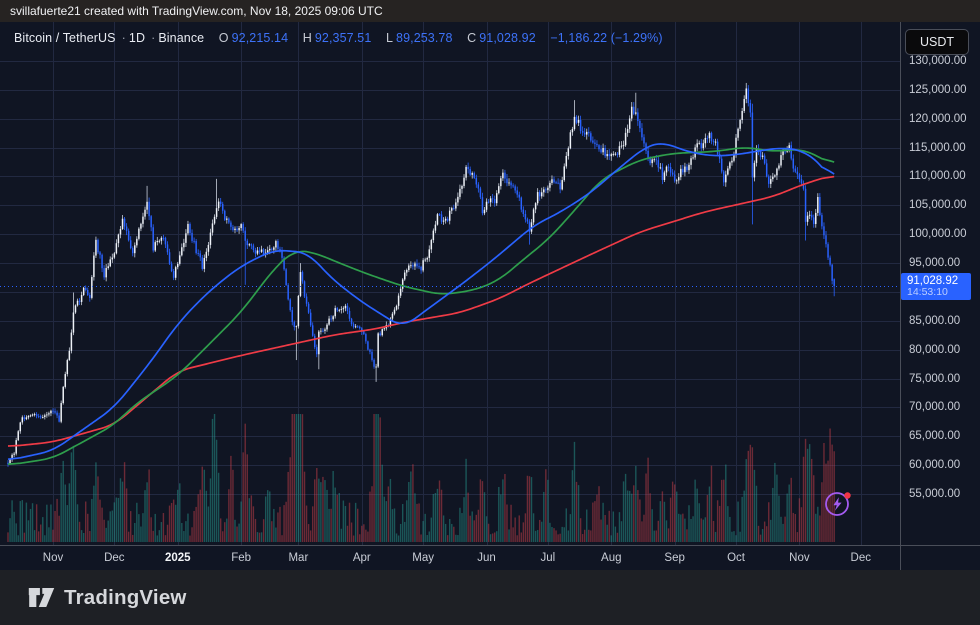 The height and width of the screenshot is (625, 980). What do you see at coordinates (736, 558) in the screenshot?
I see `time-axis-label: Oct` at bounding box center [736, 558].